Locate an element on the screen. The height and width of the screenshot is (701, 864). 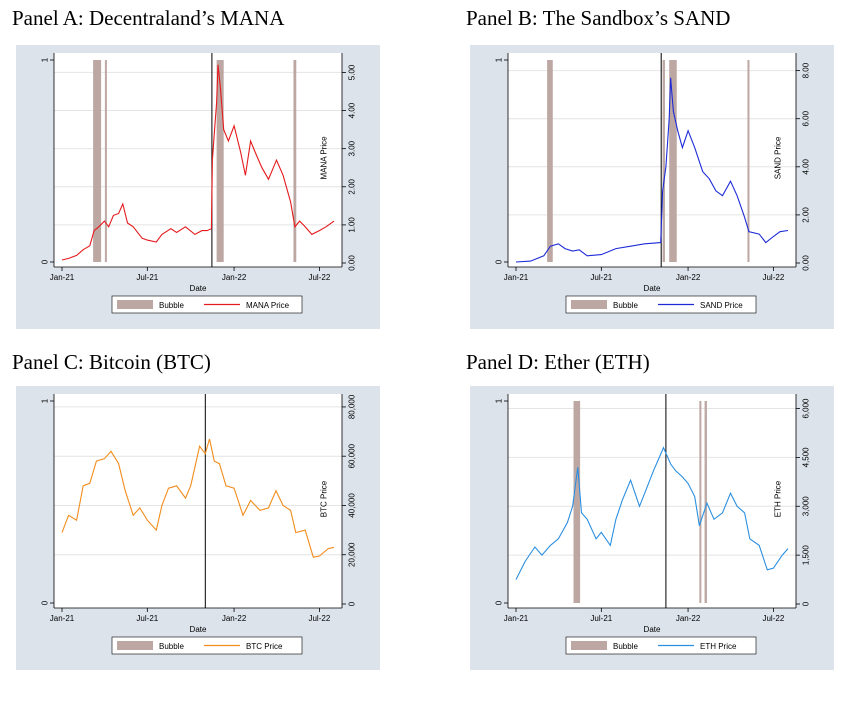
panel-title-c: Panel C: Bitcoin (BTC) is located at coordinates (111, 362).